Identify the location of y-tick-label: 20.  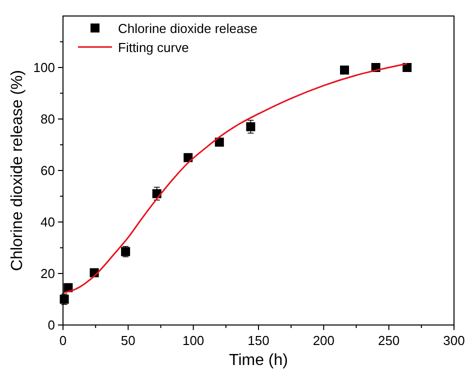
(47, 273).